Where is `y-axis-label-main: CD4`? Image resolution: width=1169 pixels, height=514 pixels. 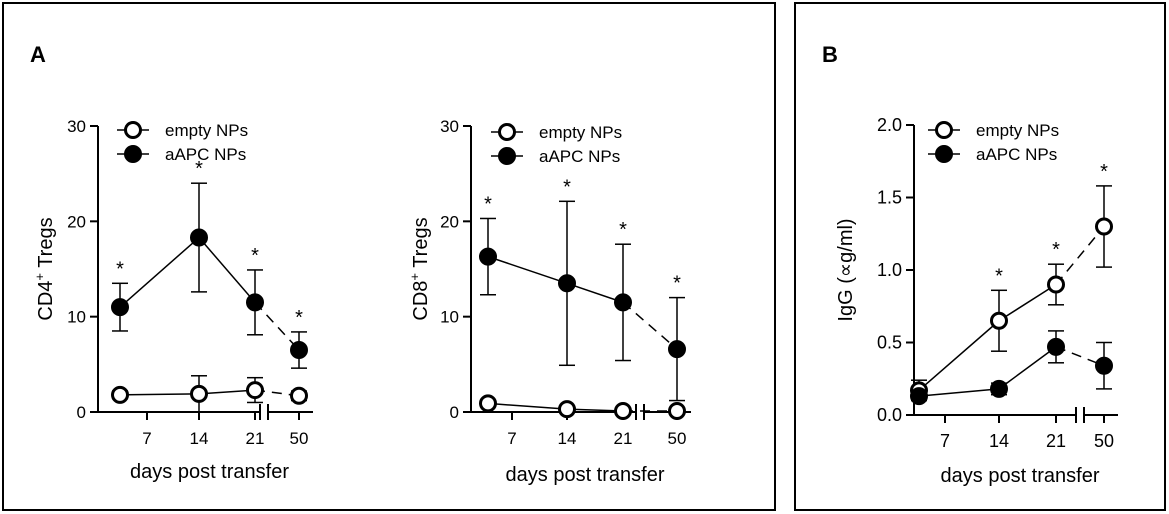 y-axis-label-main: CD4 is located at coordinates (46, 301).